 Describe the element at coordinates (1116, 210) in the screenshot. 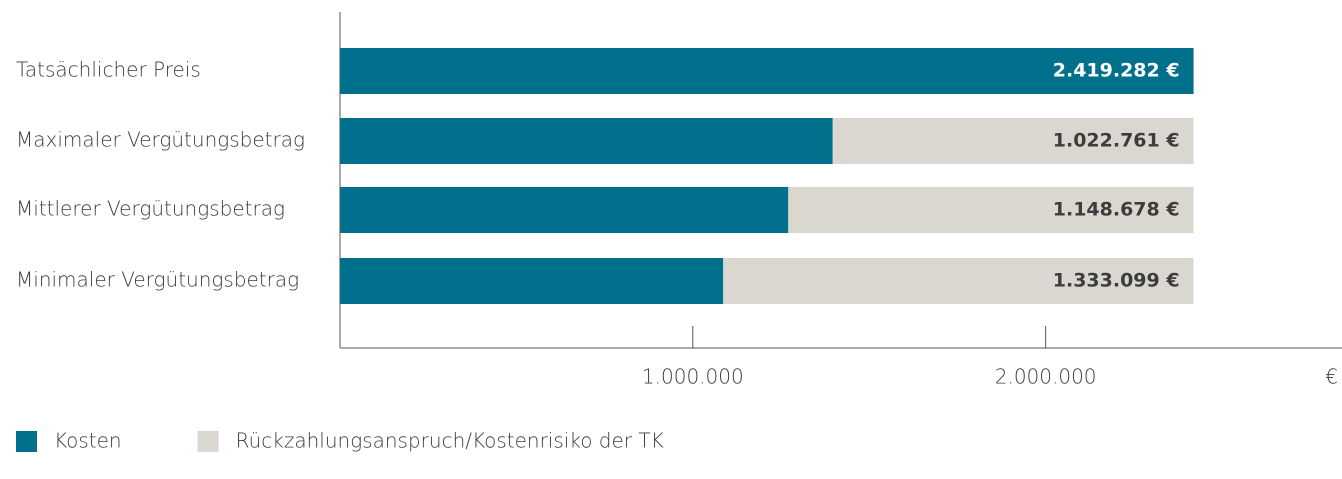

I see `value-label: 1.148.678 €` at that location.